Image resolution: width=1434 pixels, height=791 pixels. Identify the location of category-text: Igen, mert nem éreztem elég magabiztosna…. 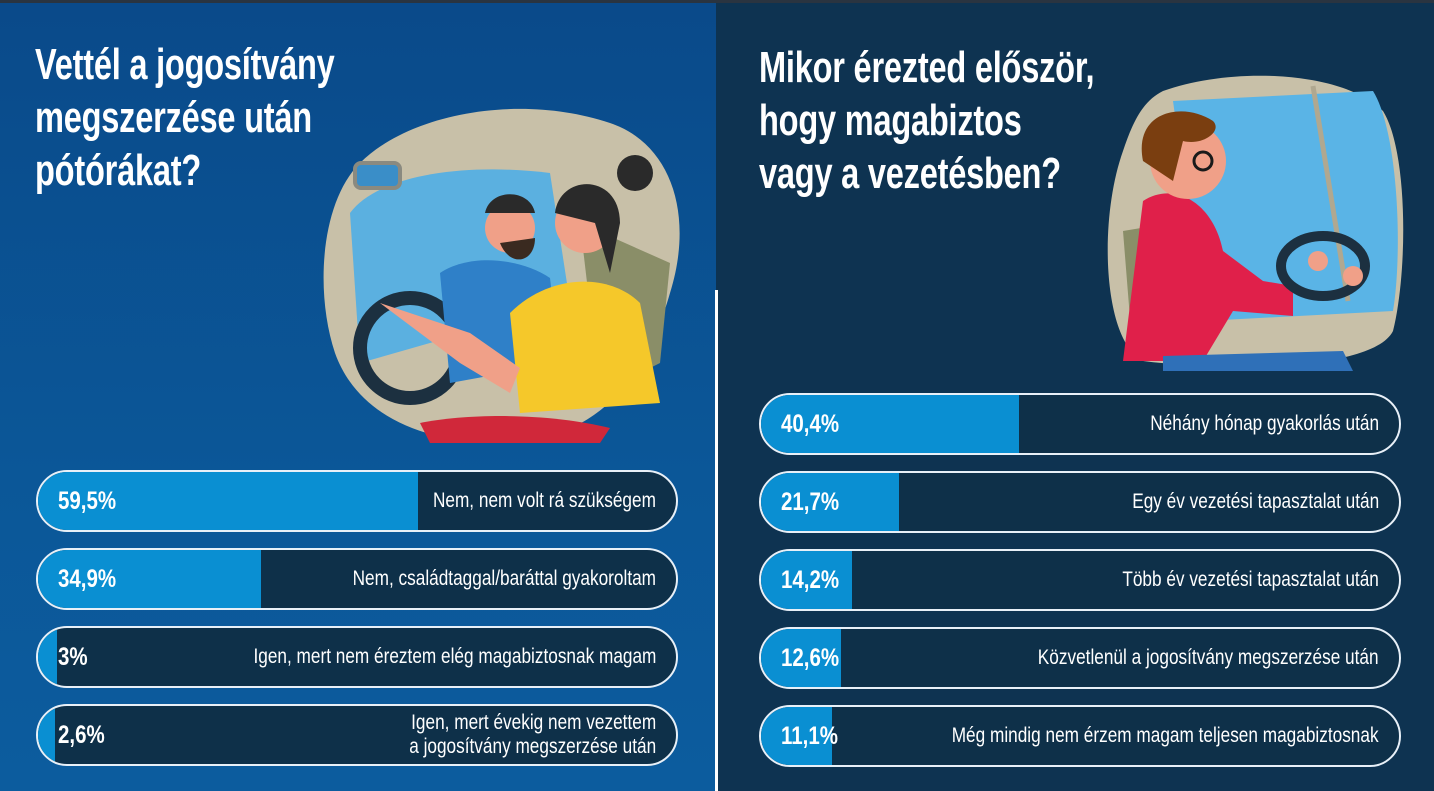
(454, 657).